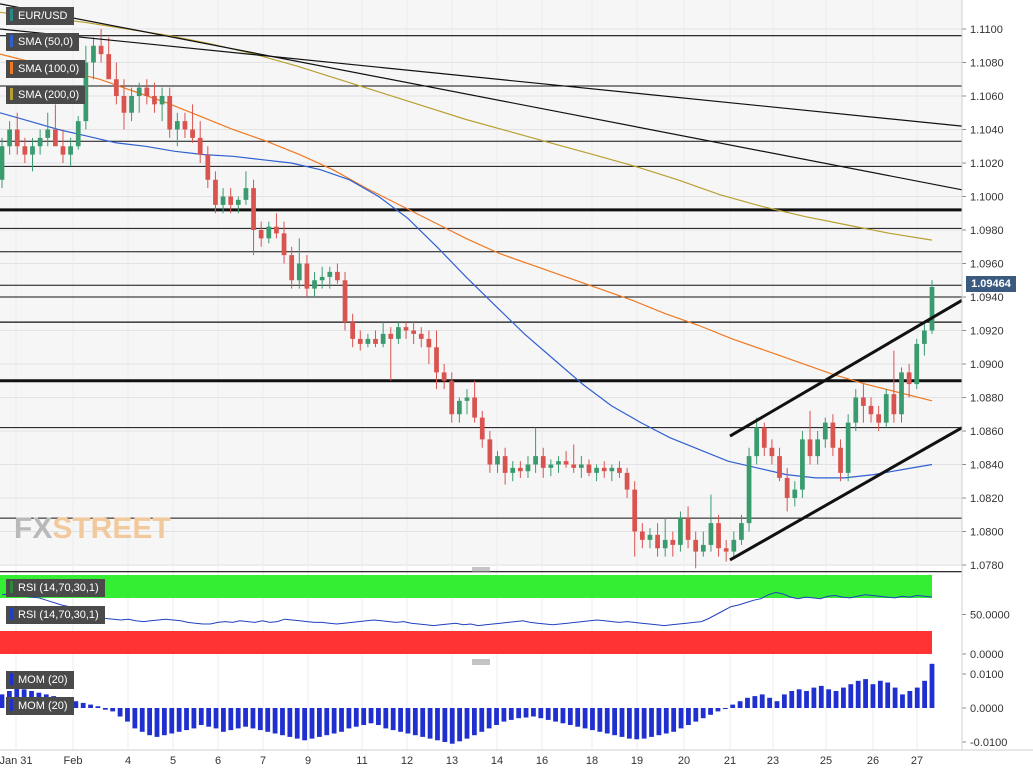  What do you see at coordinates (43, 42) in the screenshot?
I see `sma50-legend: SMA (50,0)` at bounding box center [43, 42].